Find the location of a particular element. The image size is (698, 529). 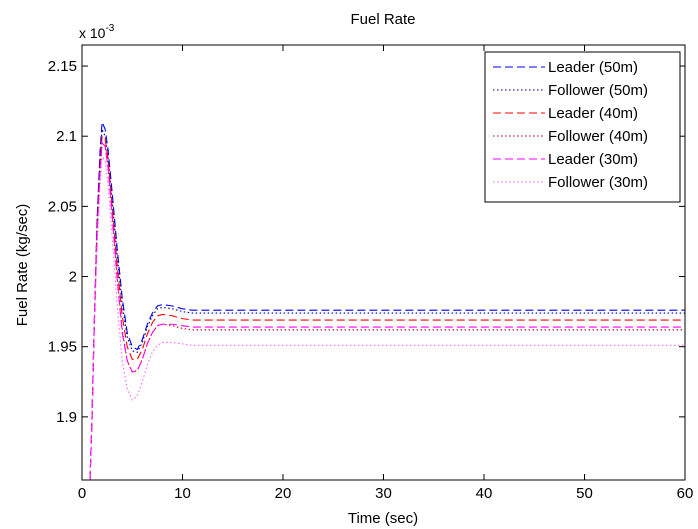

x-tick-label: 0 is located at coordinates (82, 493).